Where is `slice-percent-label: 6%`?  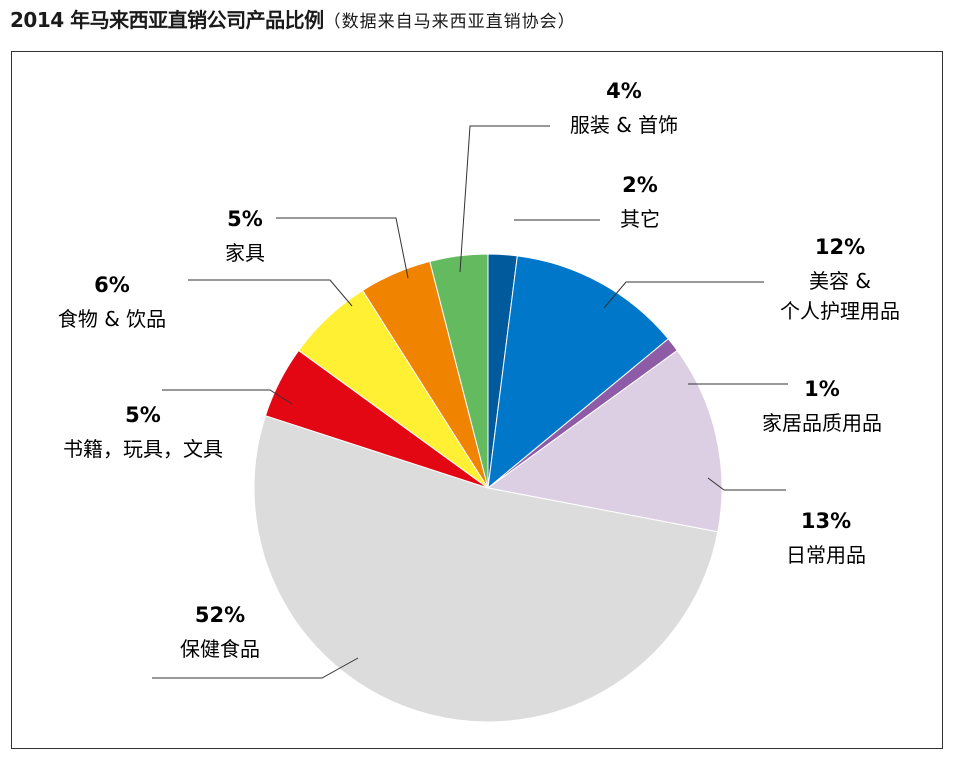 slice-percent-label: 6% is located at coordinates (112, 285).